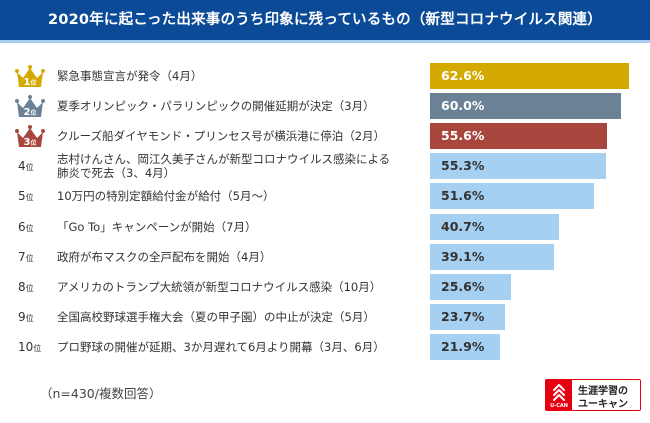 The width and height of the screenshot is (650, 423). What do you see at coordinates (26, 346) in the screenshot?
I see `rank-number: 10` at bounding box center [26, 346].